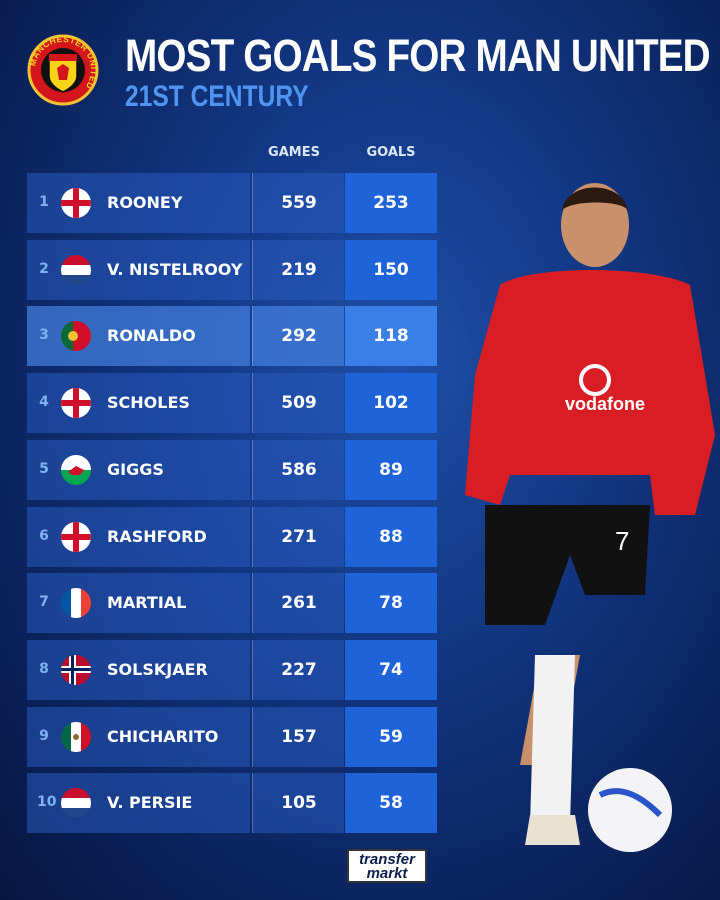 The image size is (720, 900). I want to click on rank: 5, so click(44, 468).